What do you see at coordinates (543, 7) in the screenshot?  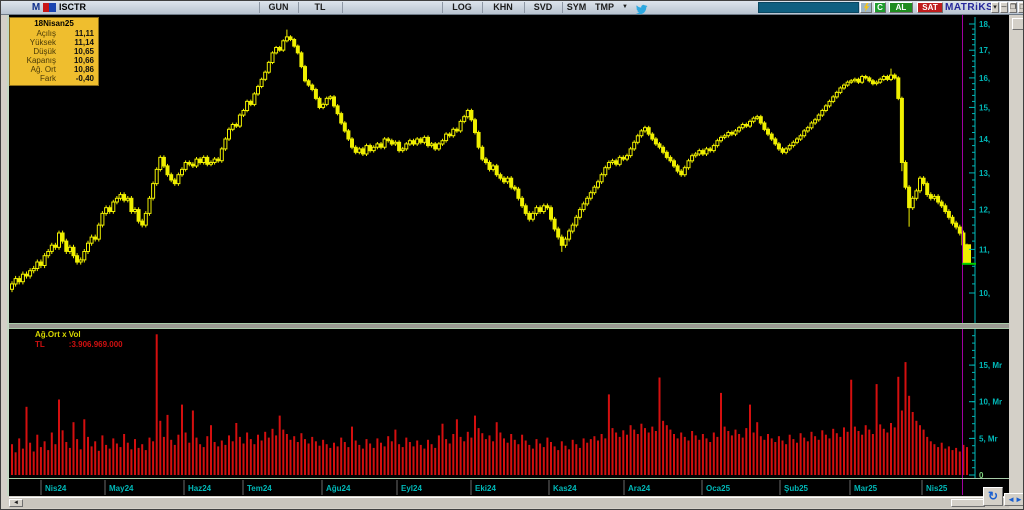 I see `svd-button: SVD` at bounding box center [543, 7].